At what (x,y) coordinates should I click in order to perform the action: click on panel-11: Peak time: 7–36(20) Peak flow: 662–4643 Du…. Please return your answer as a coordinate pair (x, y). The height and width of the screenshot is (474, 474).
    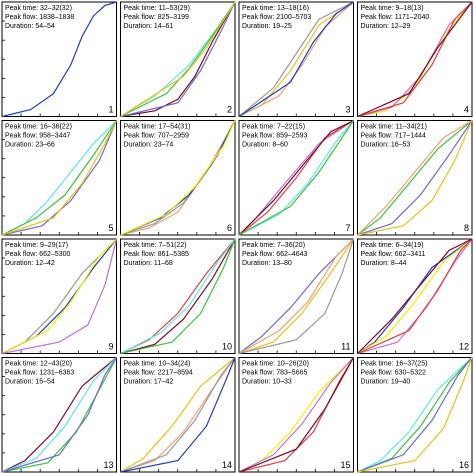
    Looking at the image, I should click on (296, 296).